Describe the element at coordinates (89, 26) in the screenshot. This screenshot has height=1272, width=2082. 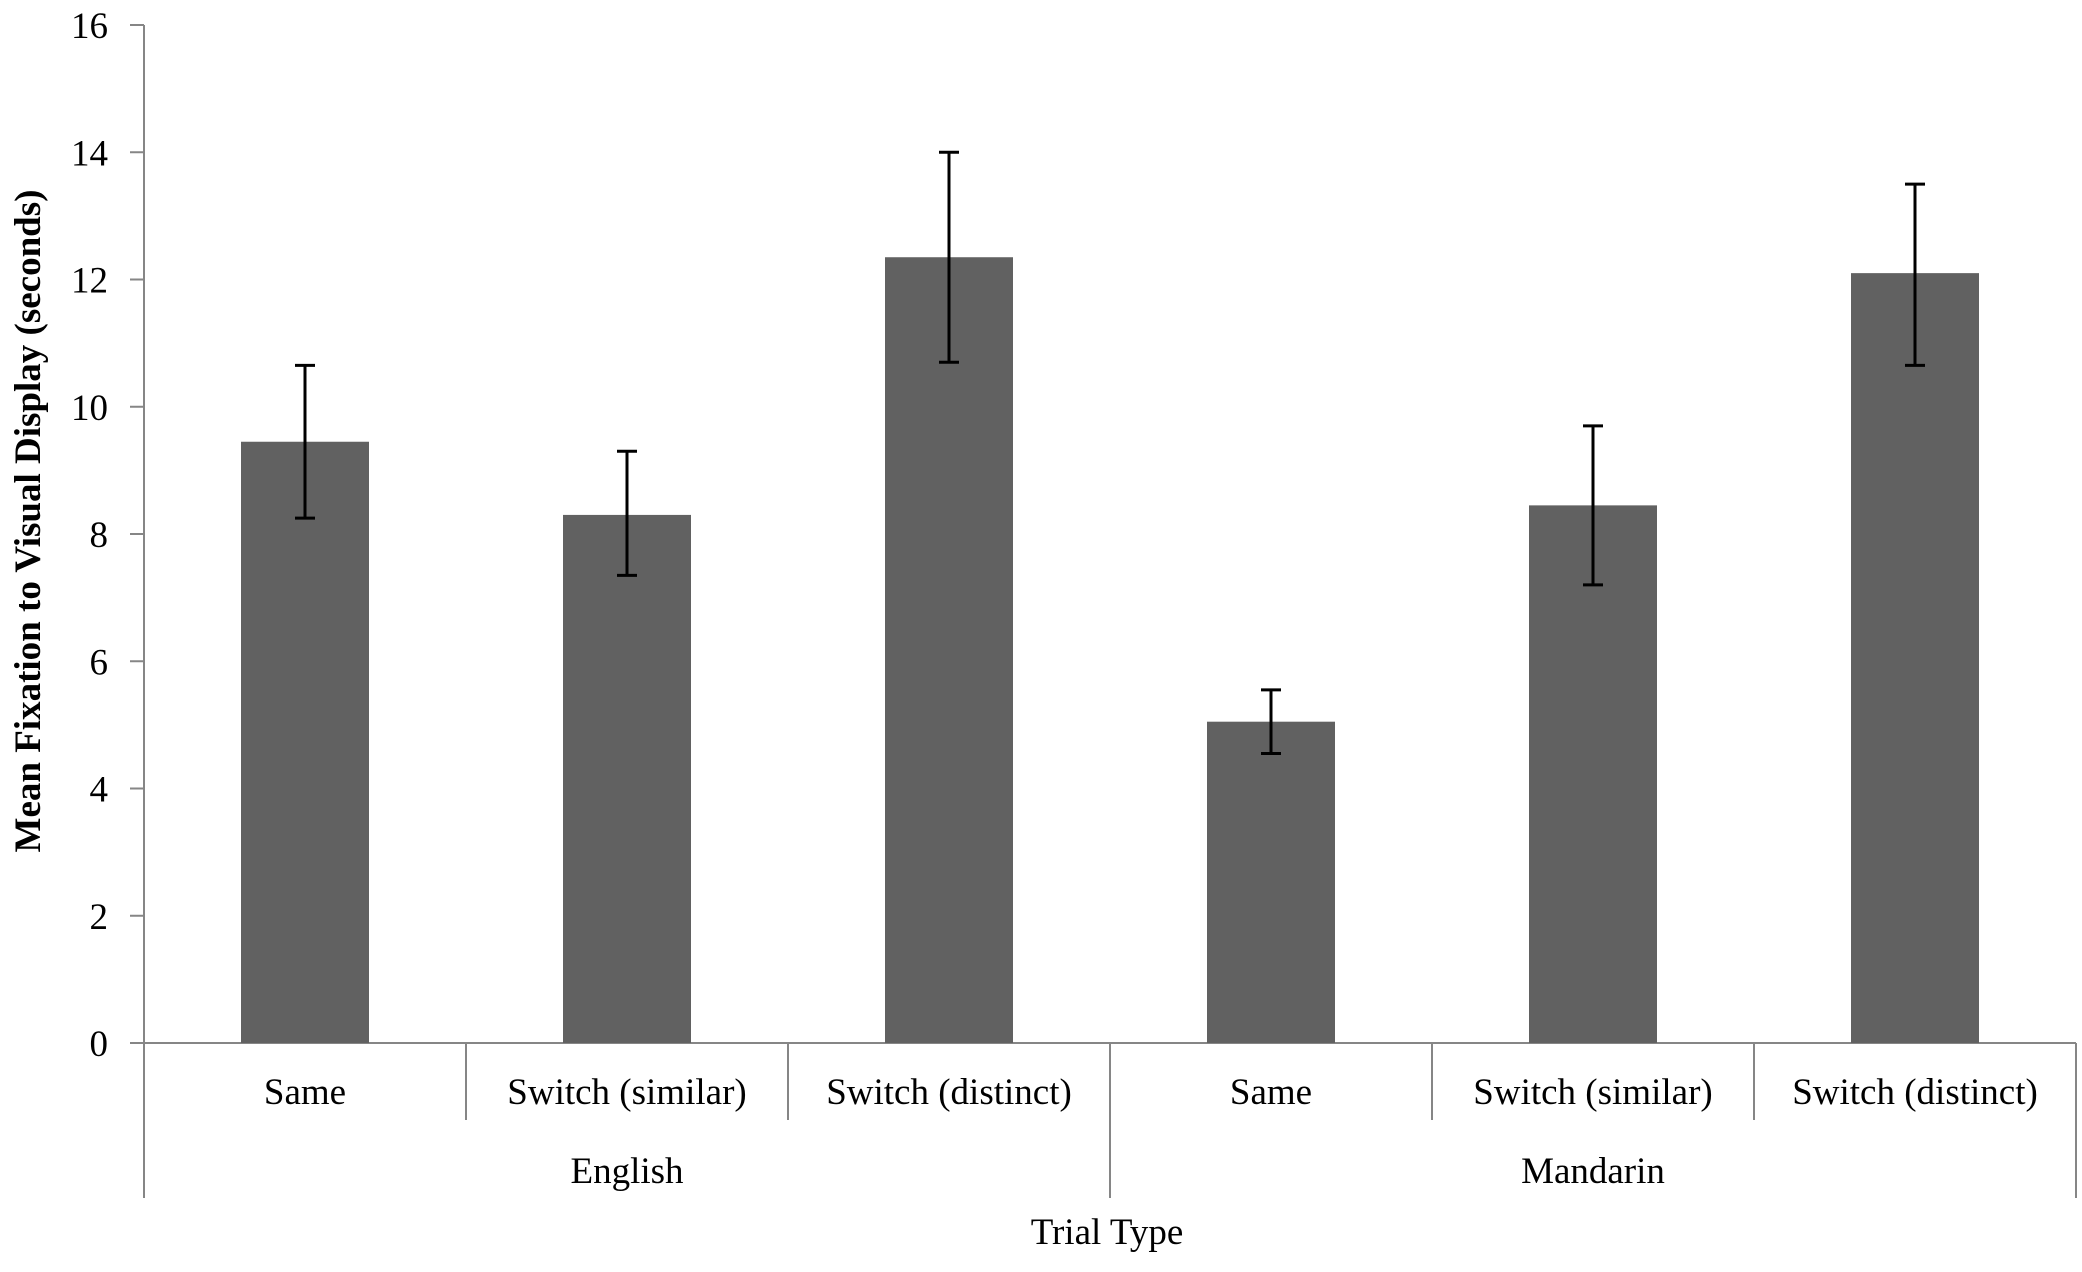
I see `y-tick-label: 16` at that location.